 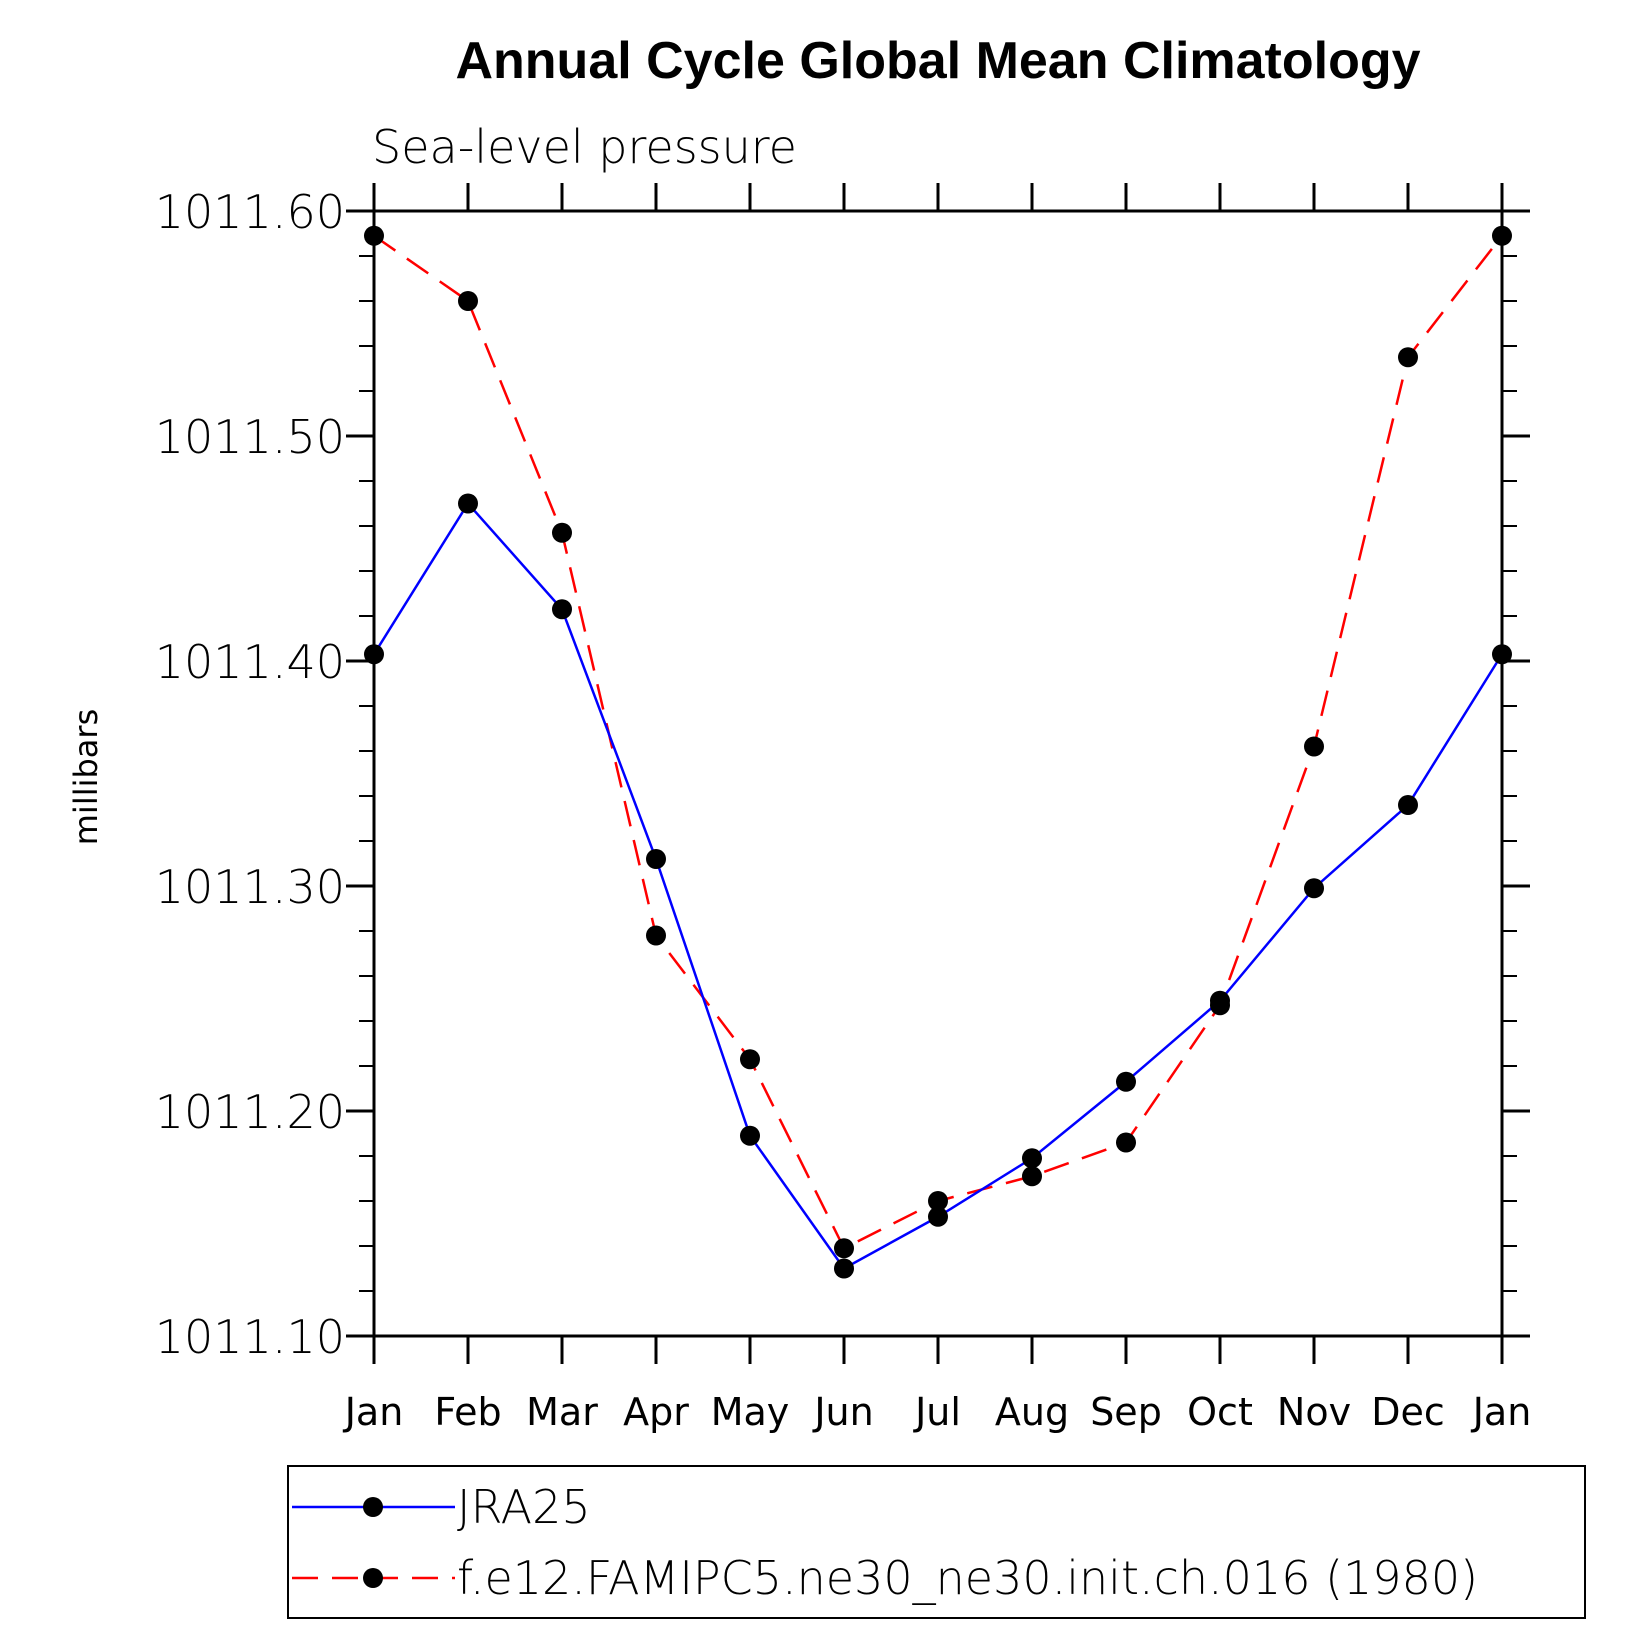 I want to click on x-tick-label: Dec, so click(x=1408, y=1412).